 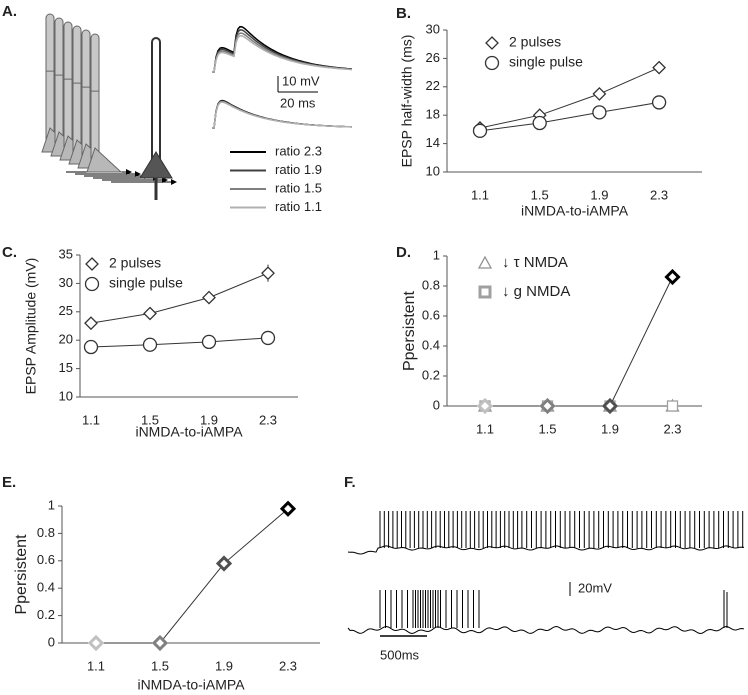 I want to click on panel-label: B., so click(x=403, y=13).